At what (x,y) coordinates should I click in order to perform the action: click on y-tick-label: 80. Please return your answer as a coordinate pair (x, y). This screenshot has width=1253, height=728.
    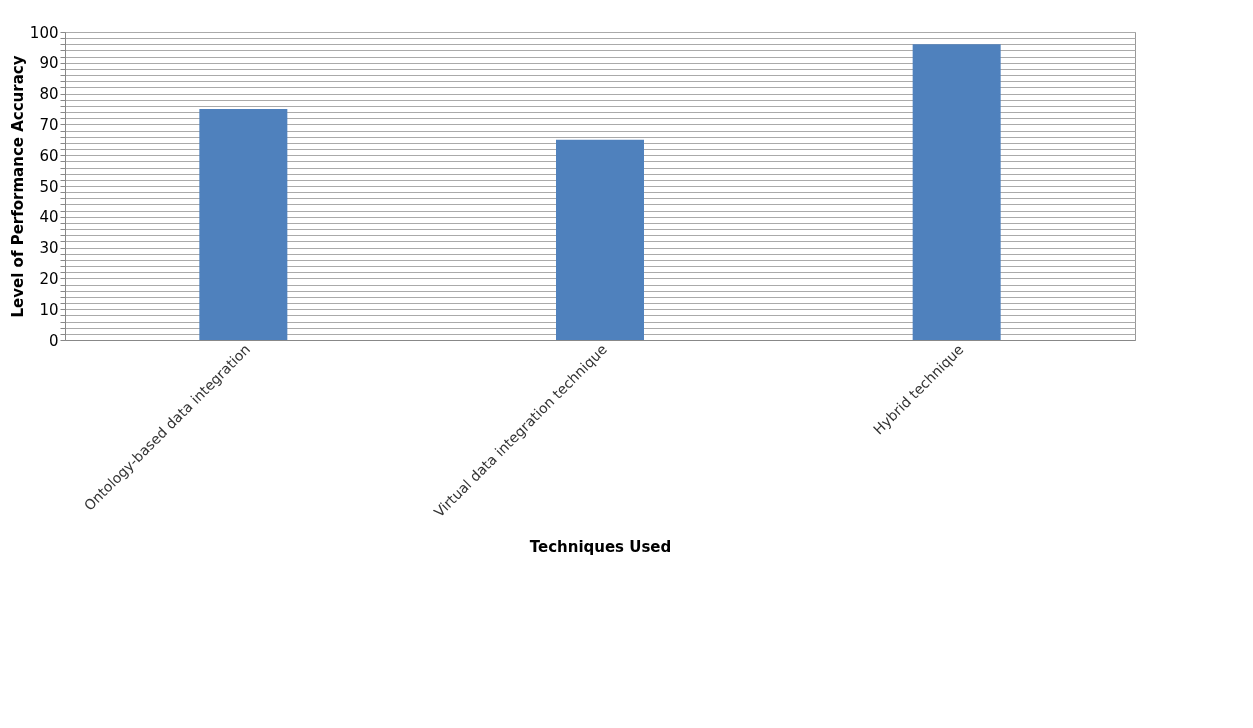
    Looking at the image, I should click on (49, 94).